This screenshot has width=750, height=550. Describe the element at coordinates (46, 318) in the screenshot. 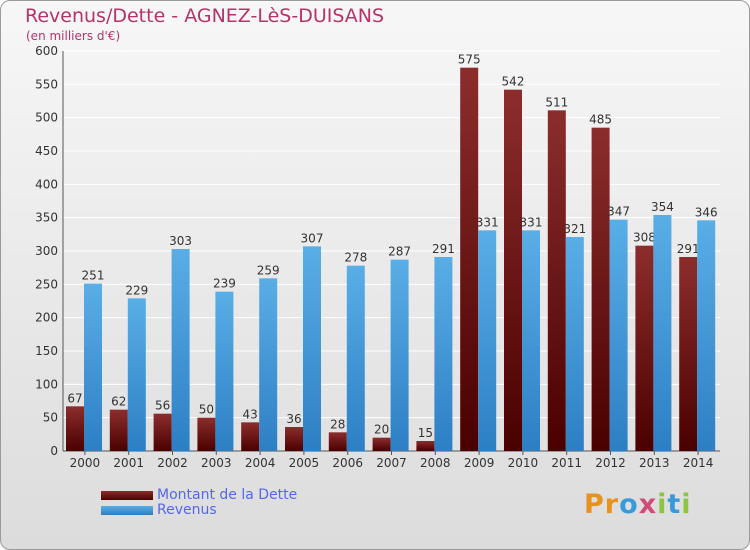

I see `y-tick-label: 200` at that location.